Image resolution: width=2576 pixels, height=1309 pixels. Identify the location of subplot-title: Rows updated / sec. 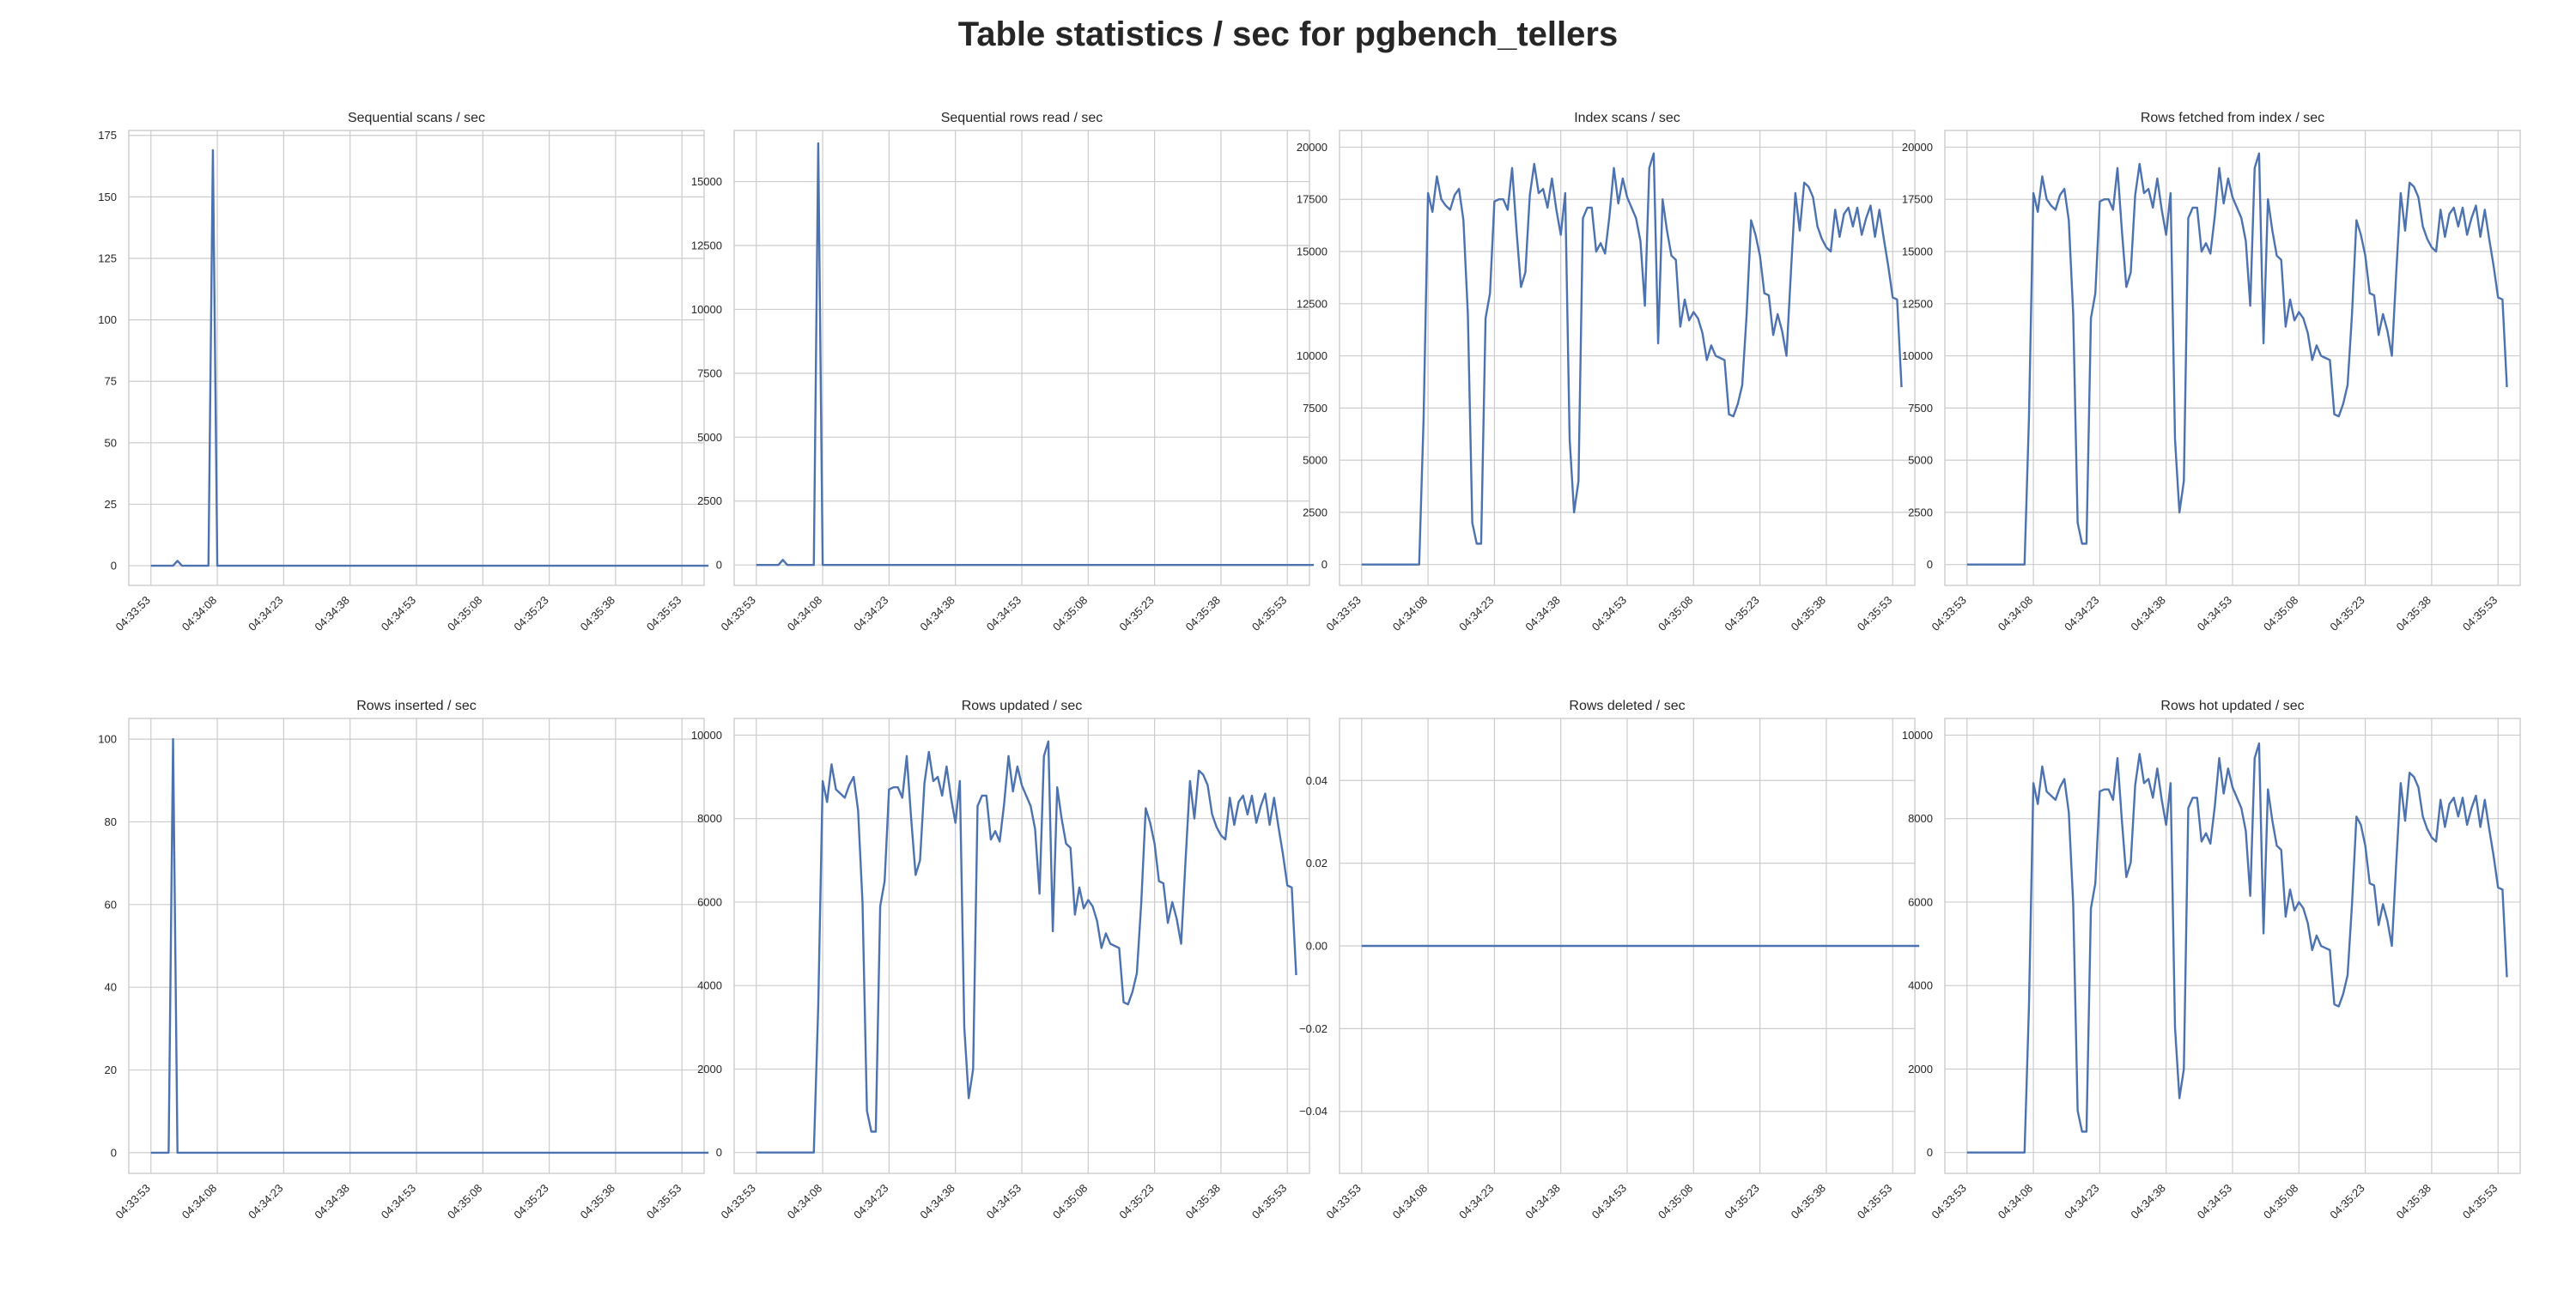
(1023, 706).